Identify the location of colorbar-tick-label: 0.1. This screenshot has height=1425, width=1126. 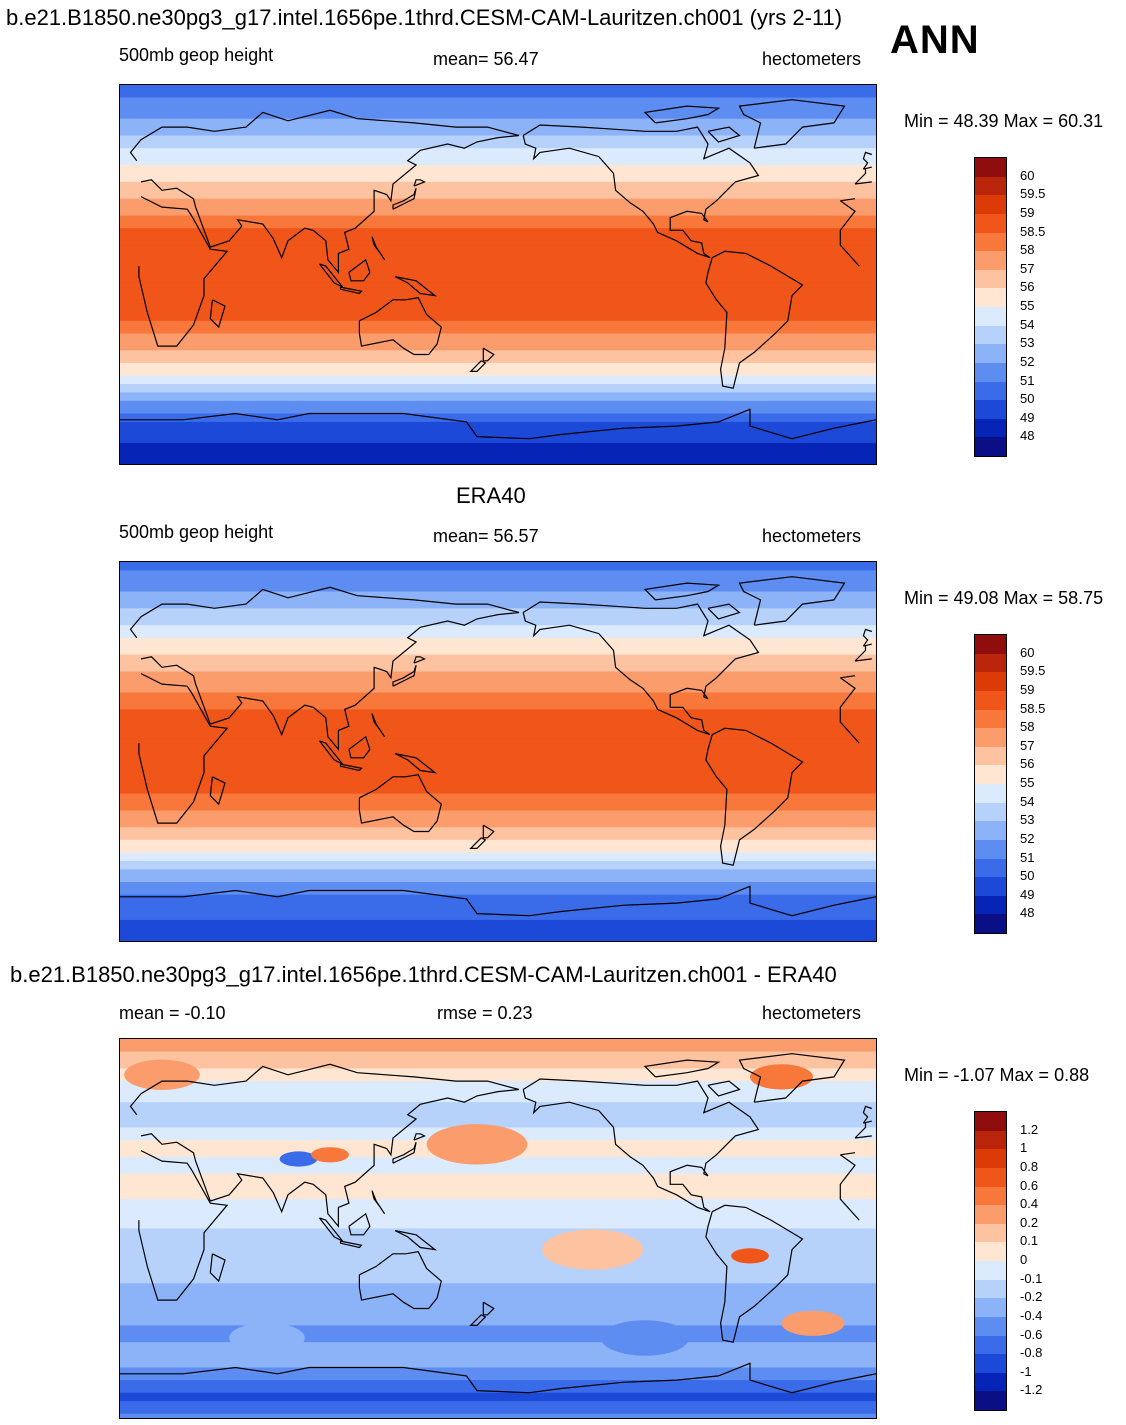
(1029, 1241).